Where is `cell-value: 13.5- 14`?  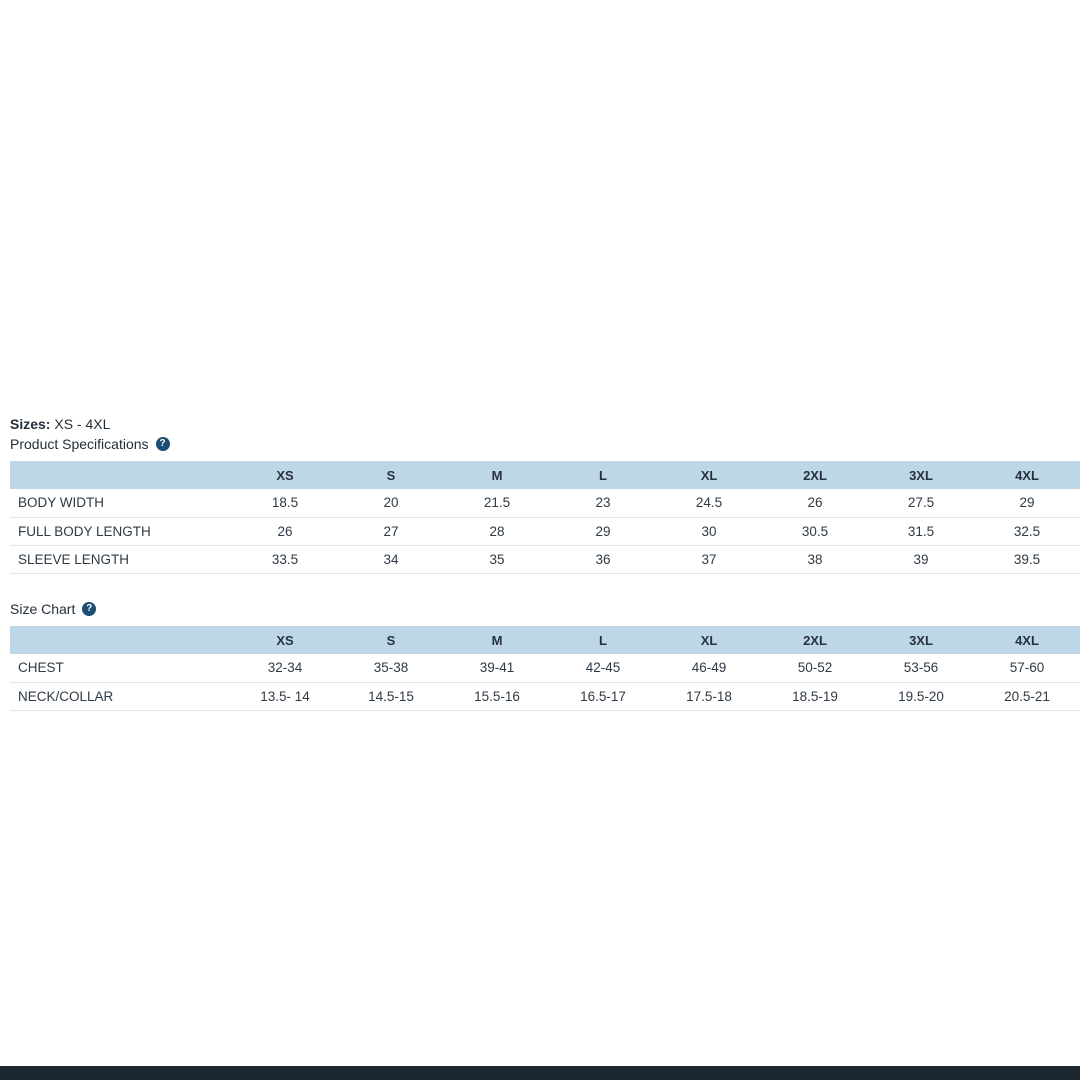 cell-value: 13.5- 14 is located at coordinates (285, 696).